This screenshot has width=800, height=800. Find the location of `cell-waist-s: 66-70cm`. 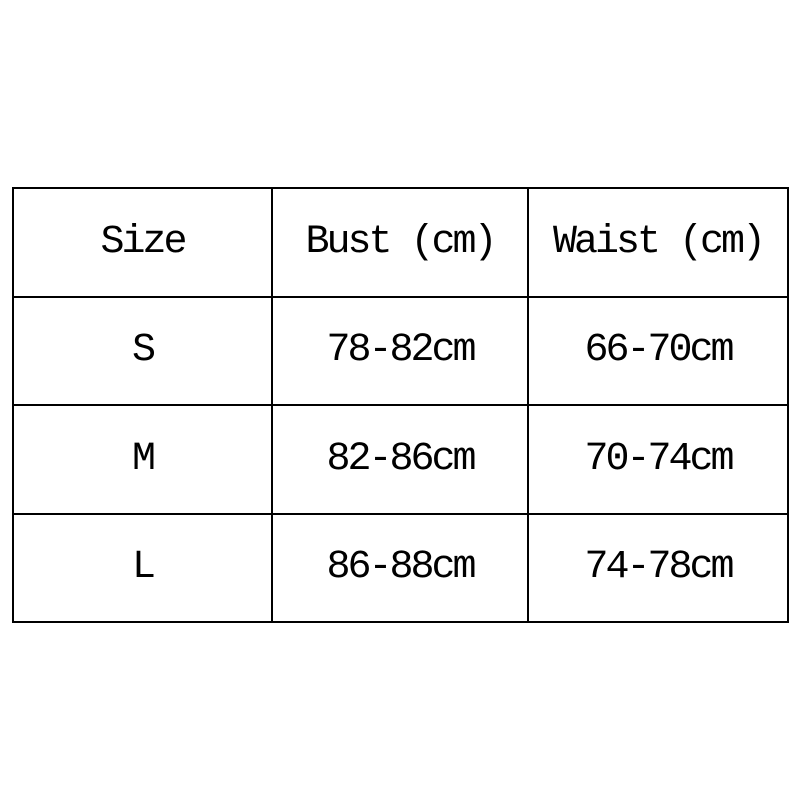

cell-waist-s: 66-70cm is located at coordinates (658, 350).